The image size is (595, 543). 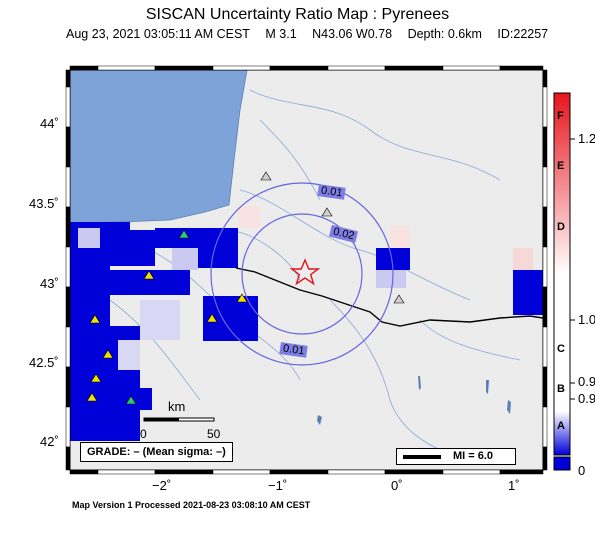 What do you see at coordinates (562, 463) in the screenshot?
I see `colorbar-min-swatch` at bounding box center [562, 463].